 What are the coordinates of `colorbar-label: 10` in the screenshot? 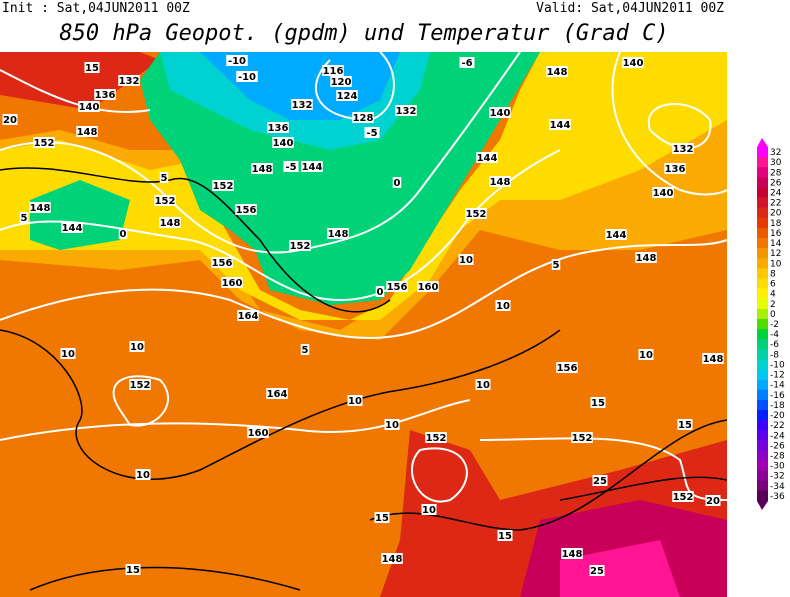 It's located at (776, 264).